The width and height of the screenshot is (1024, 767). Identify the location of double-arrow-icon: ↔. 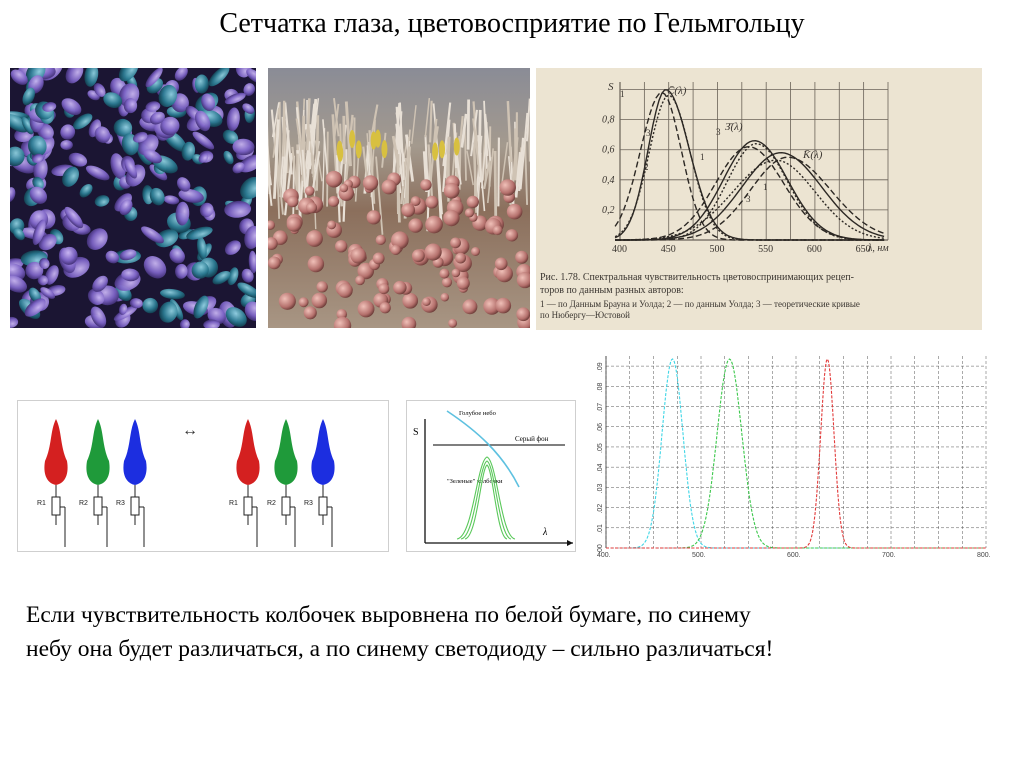
(190, 430).